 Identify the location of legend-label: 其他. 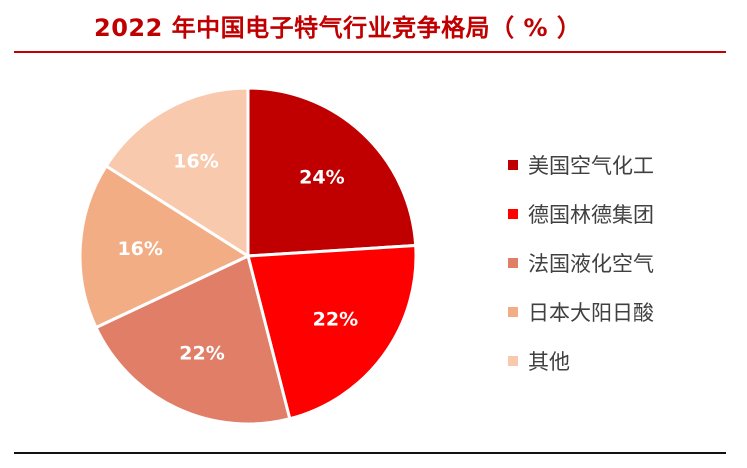
(549, 361).